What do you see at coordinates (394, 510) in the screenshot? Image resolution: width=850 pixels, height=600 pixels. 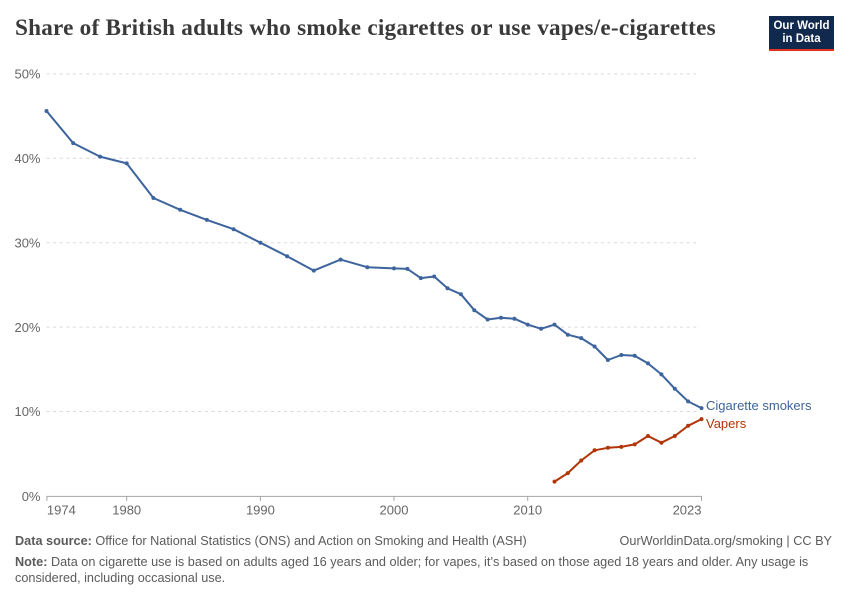 I see `svg-text: 2000` at bounding box center [394, 510].